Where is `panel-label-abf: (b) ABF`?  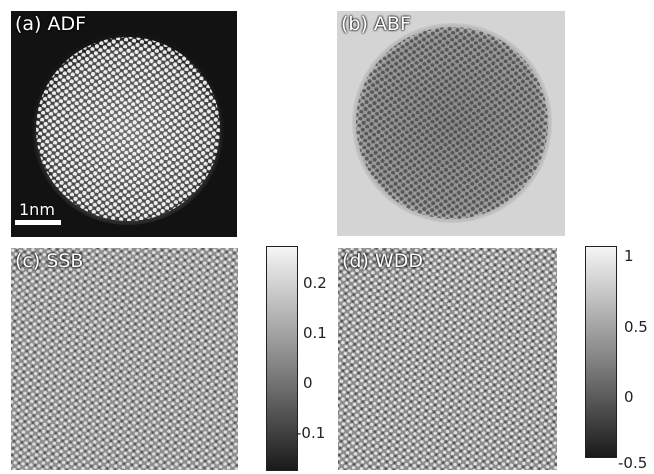
panel-label-abf: (b) ABF is located at coordinates (376, 24).